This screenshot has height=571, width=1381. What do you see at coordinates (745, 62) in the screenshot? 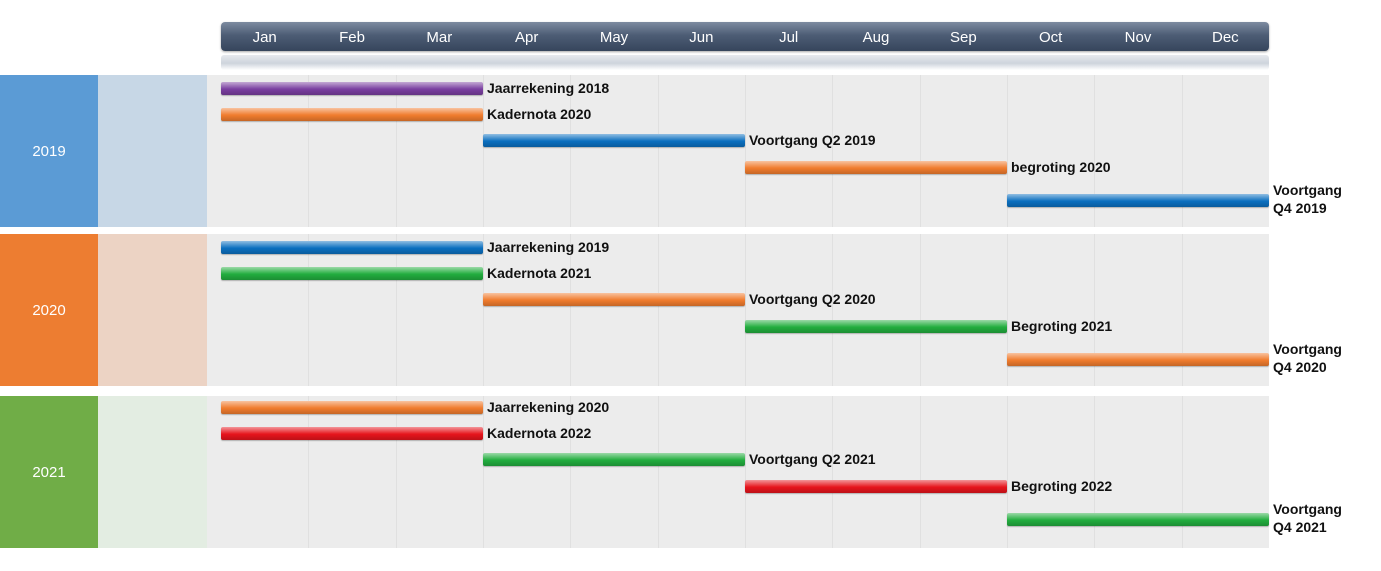
I see `timeline-header-reflection` at bounding box center [745, 62].